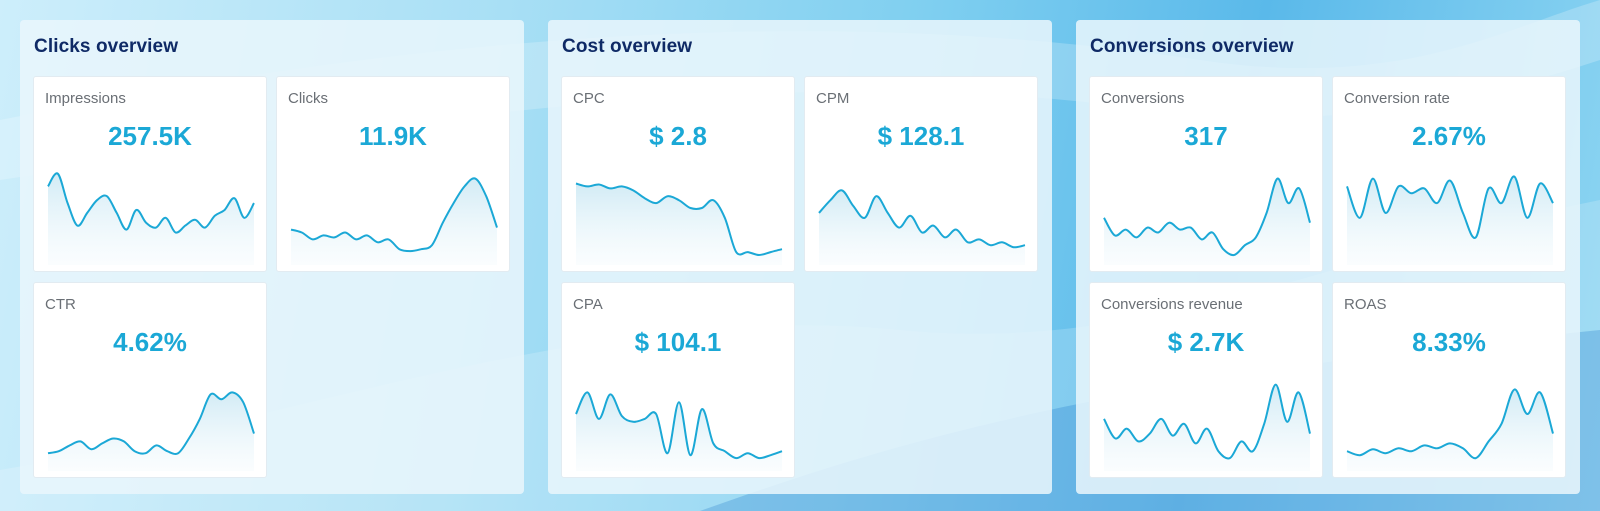  I want to click on panel-title: Clicks overview, so click(106, 46).